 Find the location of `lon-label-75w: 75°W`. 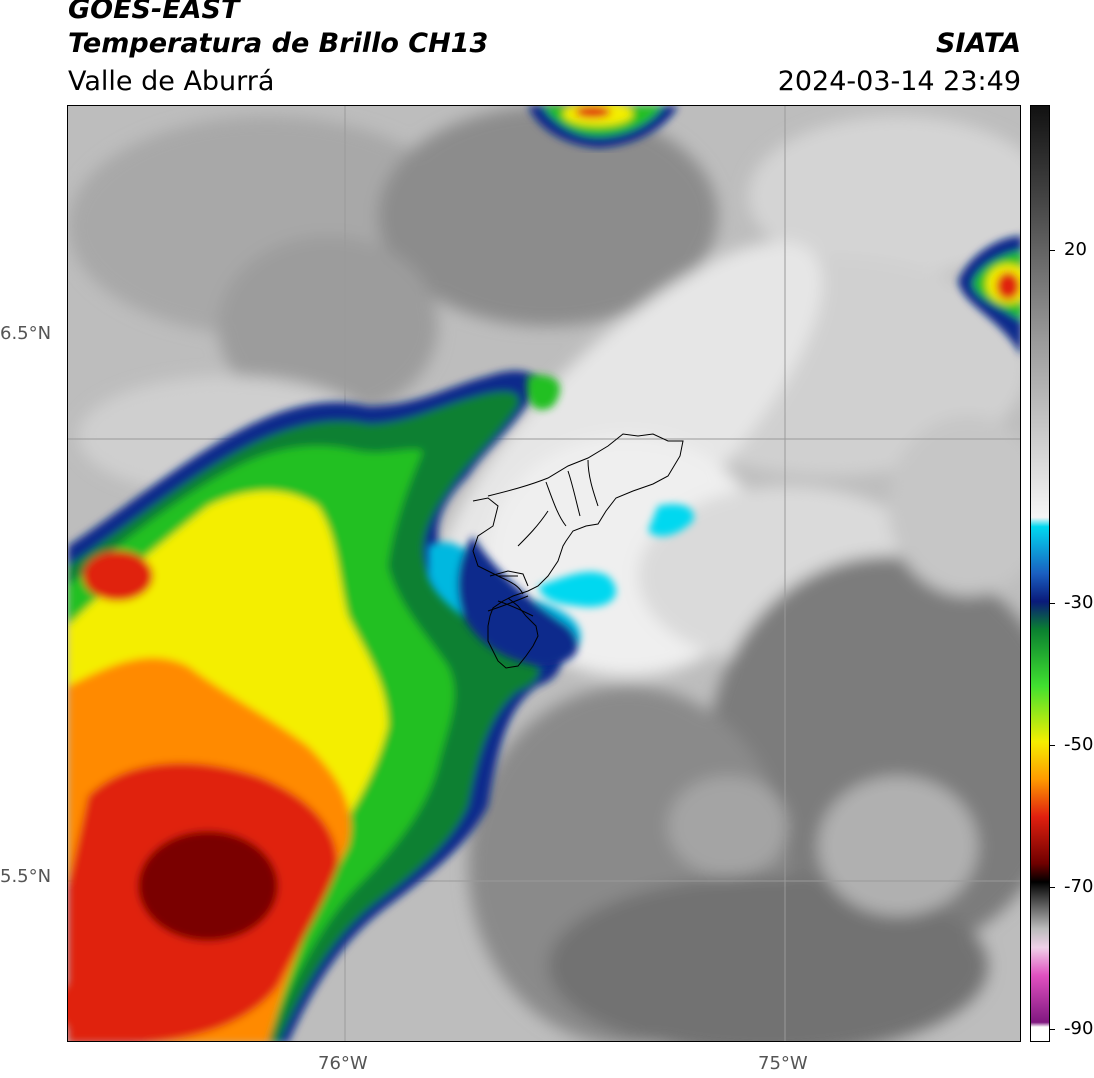

lon-label-75w: 75°W is located at coordinates (783, 1063).